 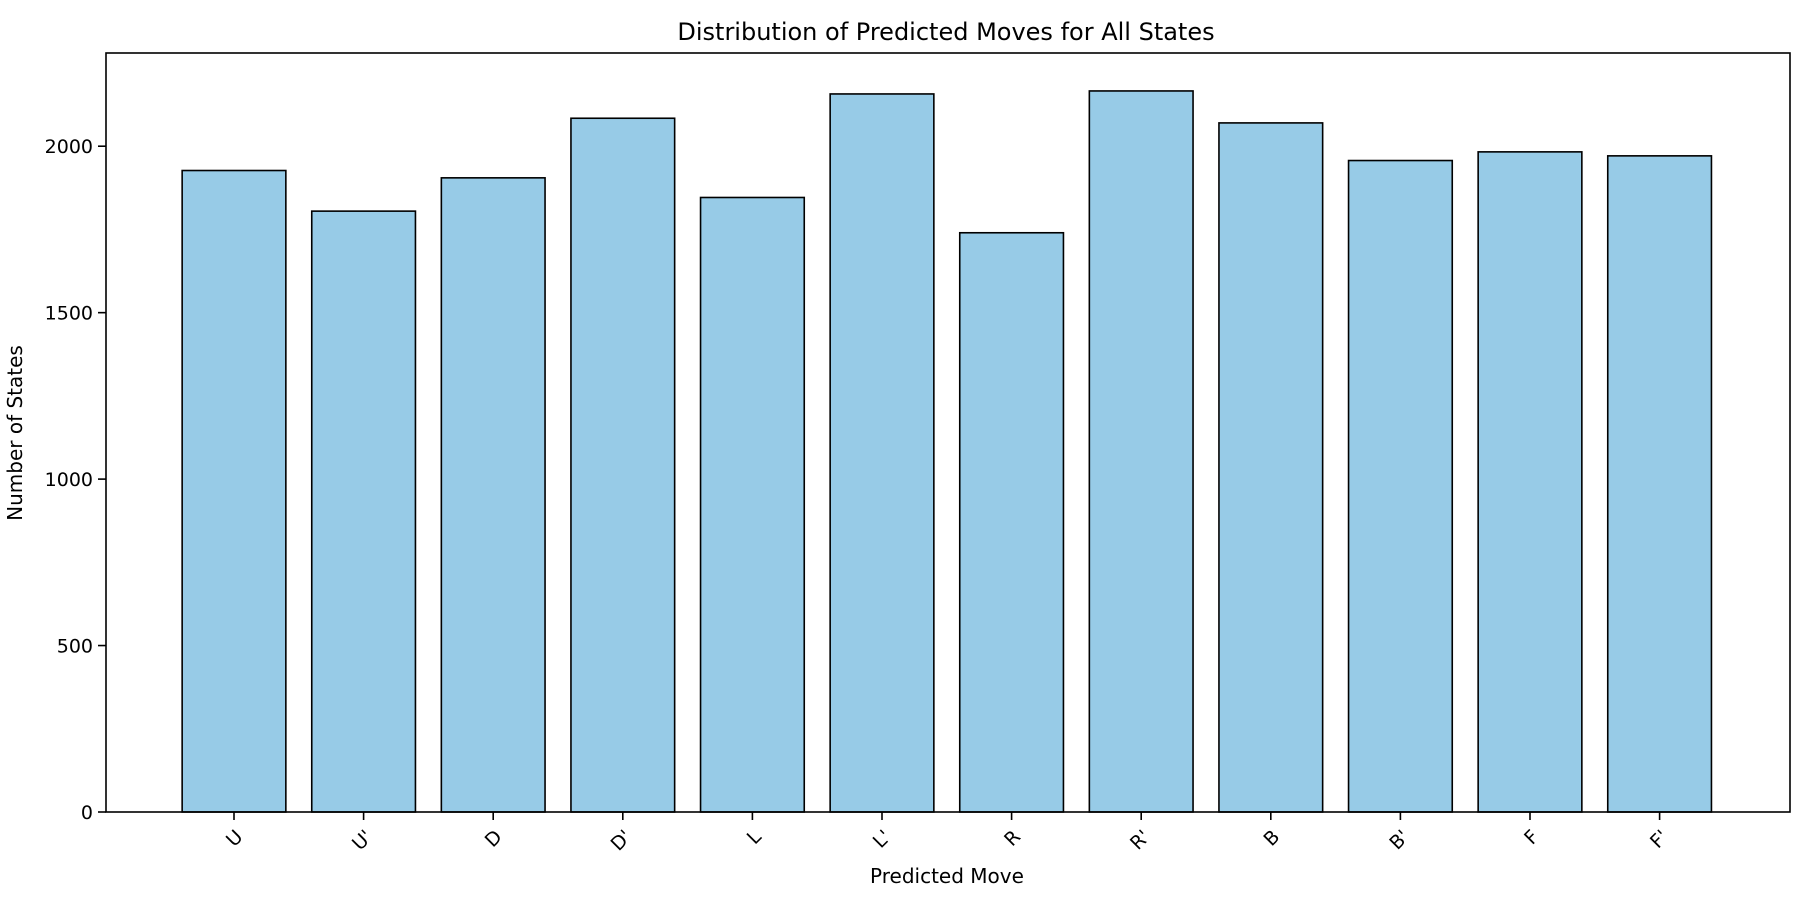 What do you see at coordinates (1400, 486) in the screenshot?
I see `bar-B'` at bounding box center [1400, 486].